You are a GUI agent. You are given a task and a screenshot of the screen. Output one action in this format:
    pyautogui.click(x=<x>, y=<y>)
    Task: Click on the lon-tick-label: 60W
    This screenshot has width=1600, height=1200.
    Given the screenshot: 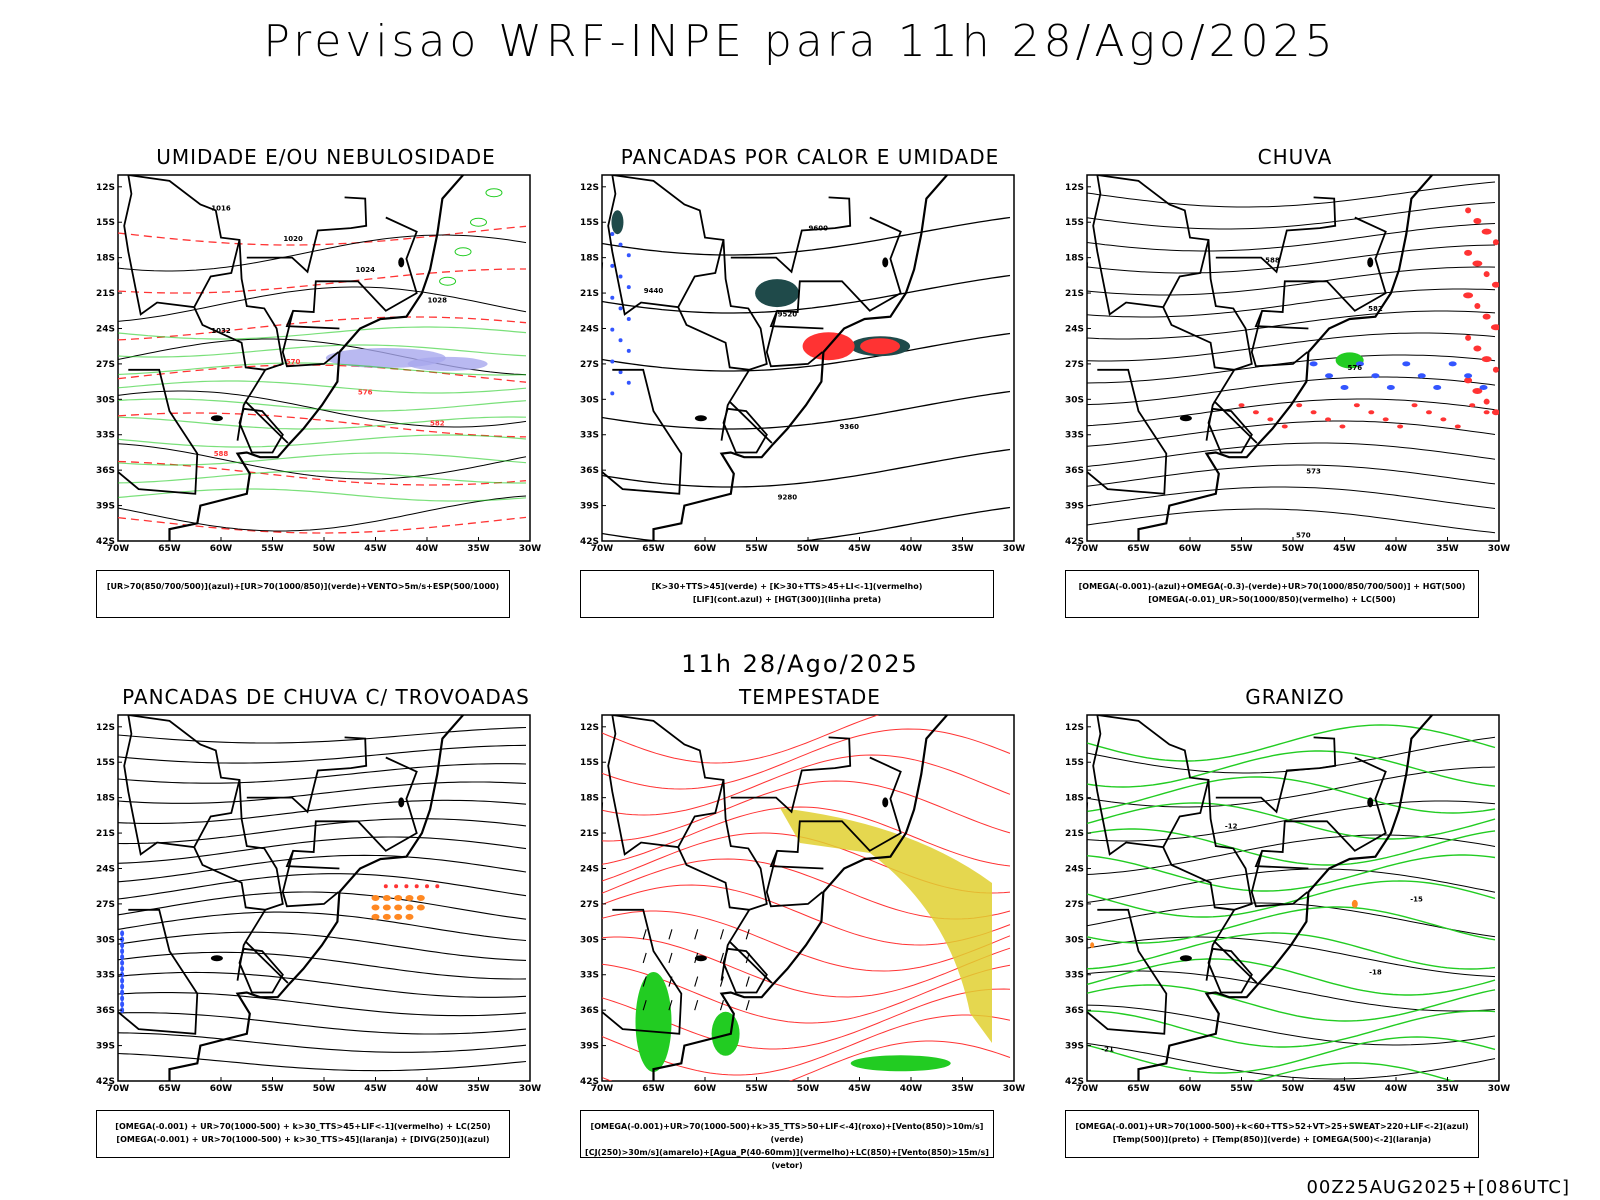 What is the action you would take?
    pyautogui.click(x=221, y=549)
    